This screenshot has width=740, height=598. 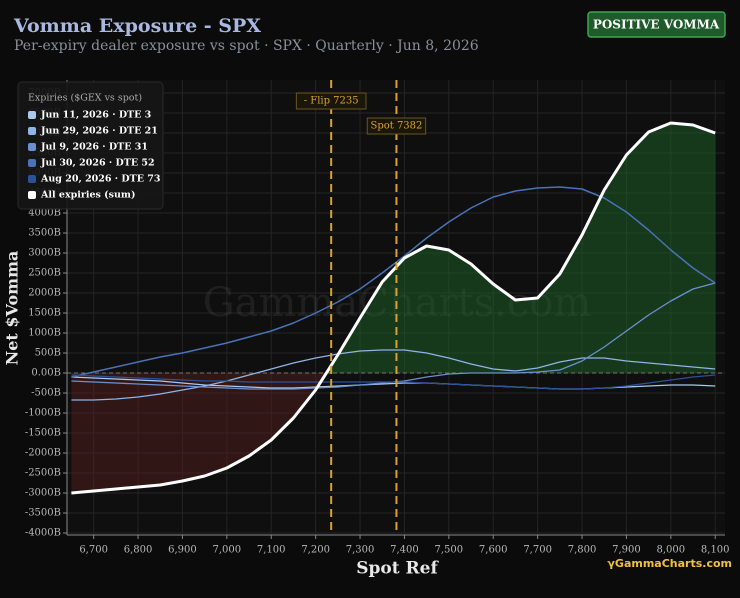 What do you see at coordinates (715, 550) in the screenshot?
I see `x-tick-label: 8,100` at bounding box center [715, 550].